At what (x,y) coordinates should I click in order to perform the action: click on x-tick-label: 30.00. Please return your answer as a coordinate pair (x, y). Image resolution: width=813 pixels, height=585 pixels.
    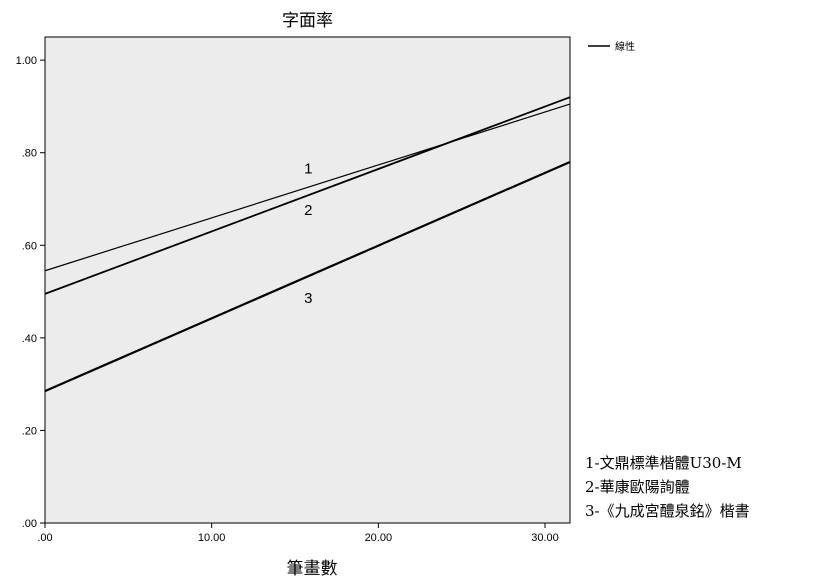
    Looking at the image, I should click on (545, 538).